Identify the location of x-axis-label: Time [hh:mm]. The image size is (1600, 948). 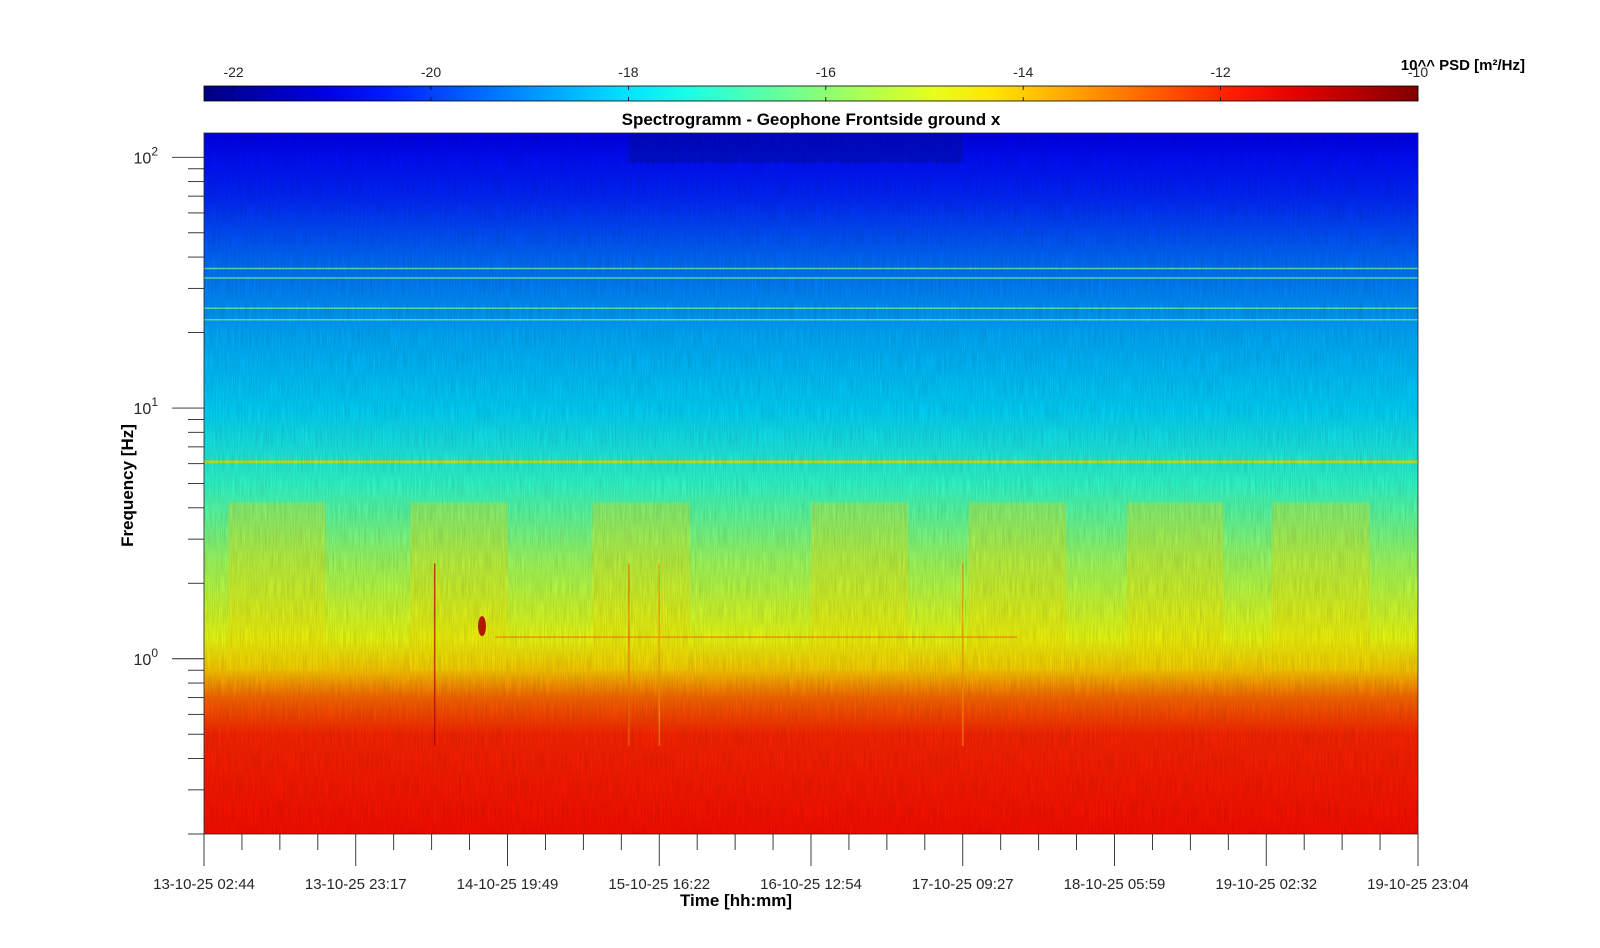
(736, 900).